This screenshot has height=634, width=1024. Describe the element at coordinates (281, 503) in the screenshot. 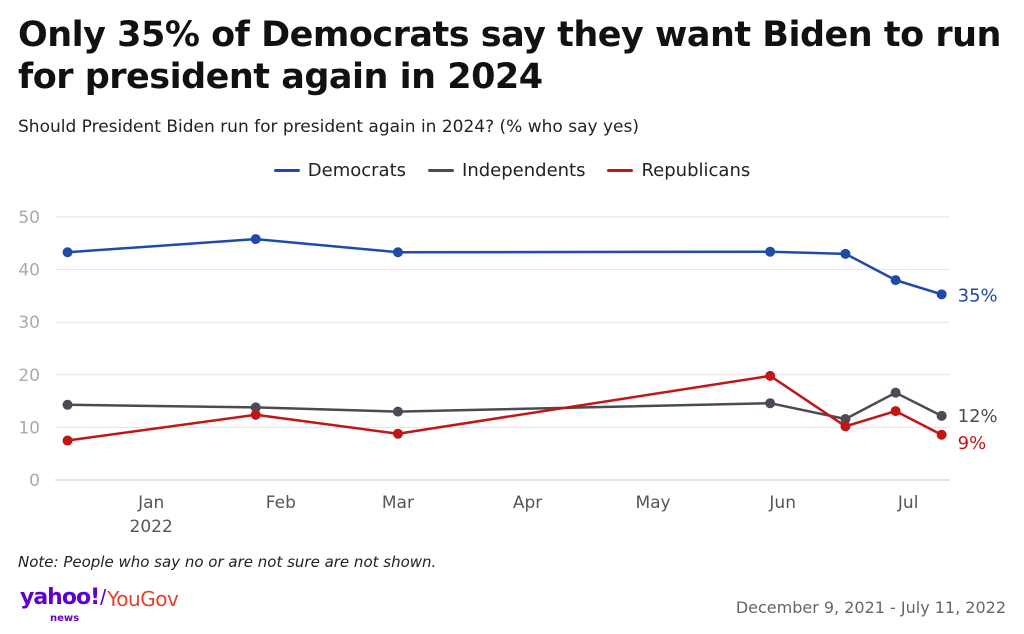

I see `x-tick-label-feb: Feb` at that location.